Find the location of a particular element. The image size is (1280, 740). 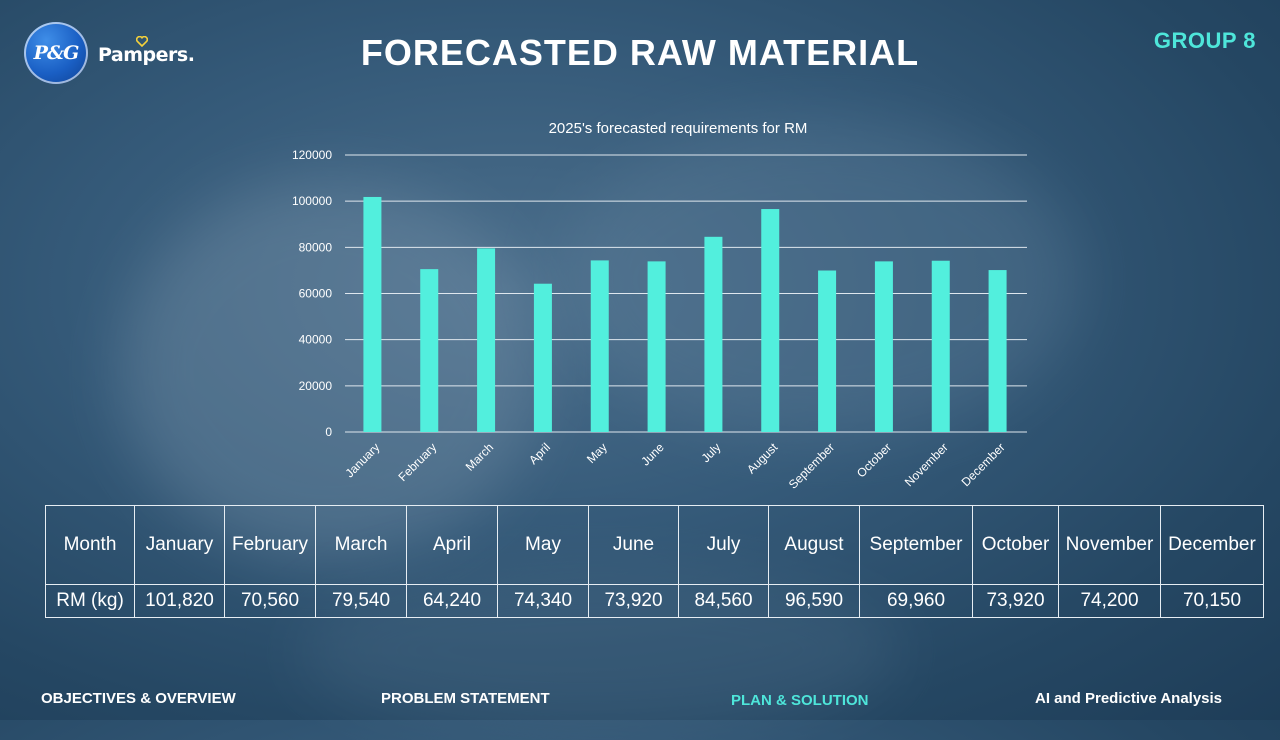

x-tick-label: August is located at coordinates (762, 458).